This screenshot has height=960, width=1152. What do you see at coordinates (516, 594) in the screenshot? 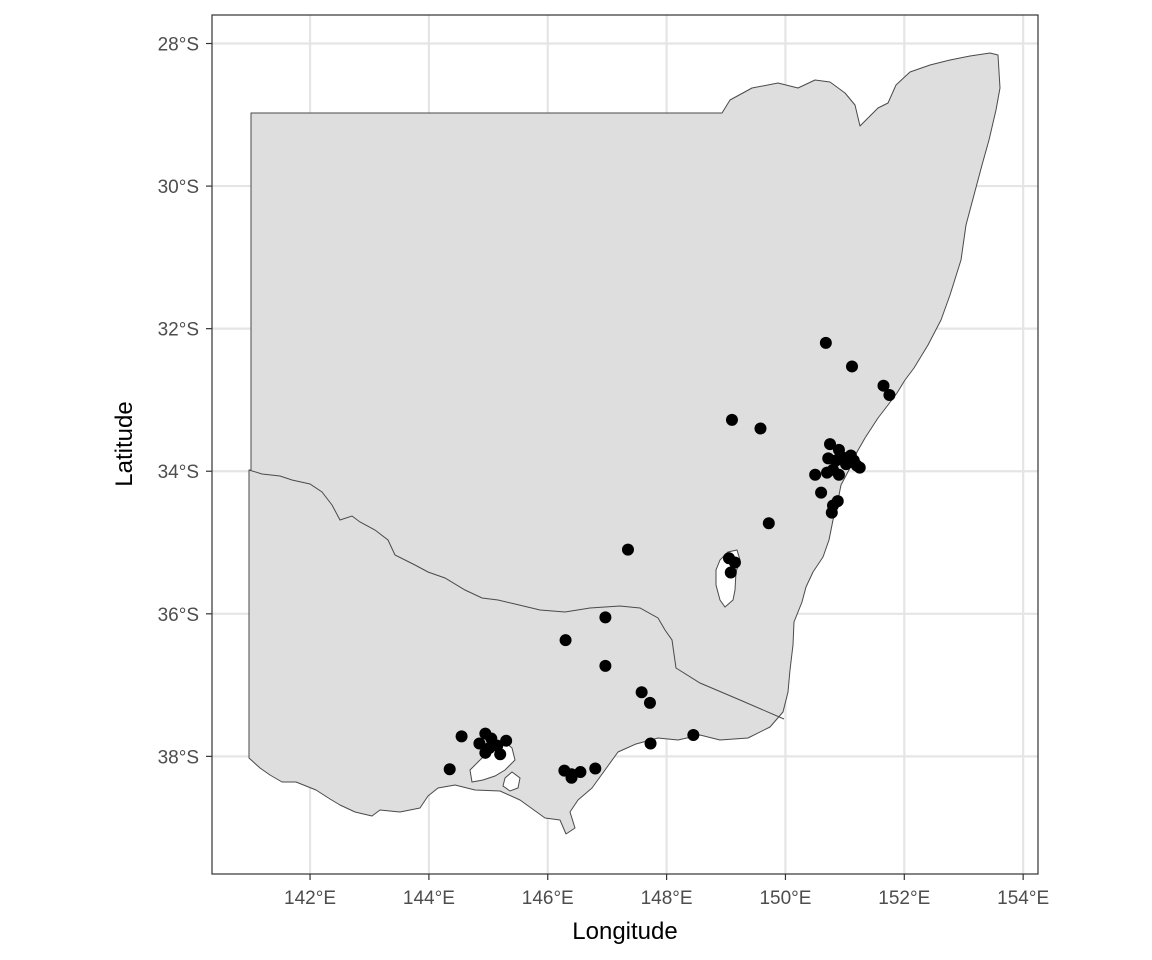
I see `vic-nsw-border` at bounding box center [516, 594].